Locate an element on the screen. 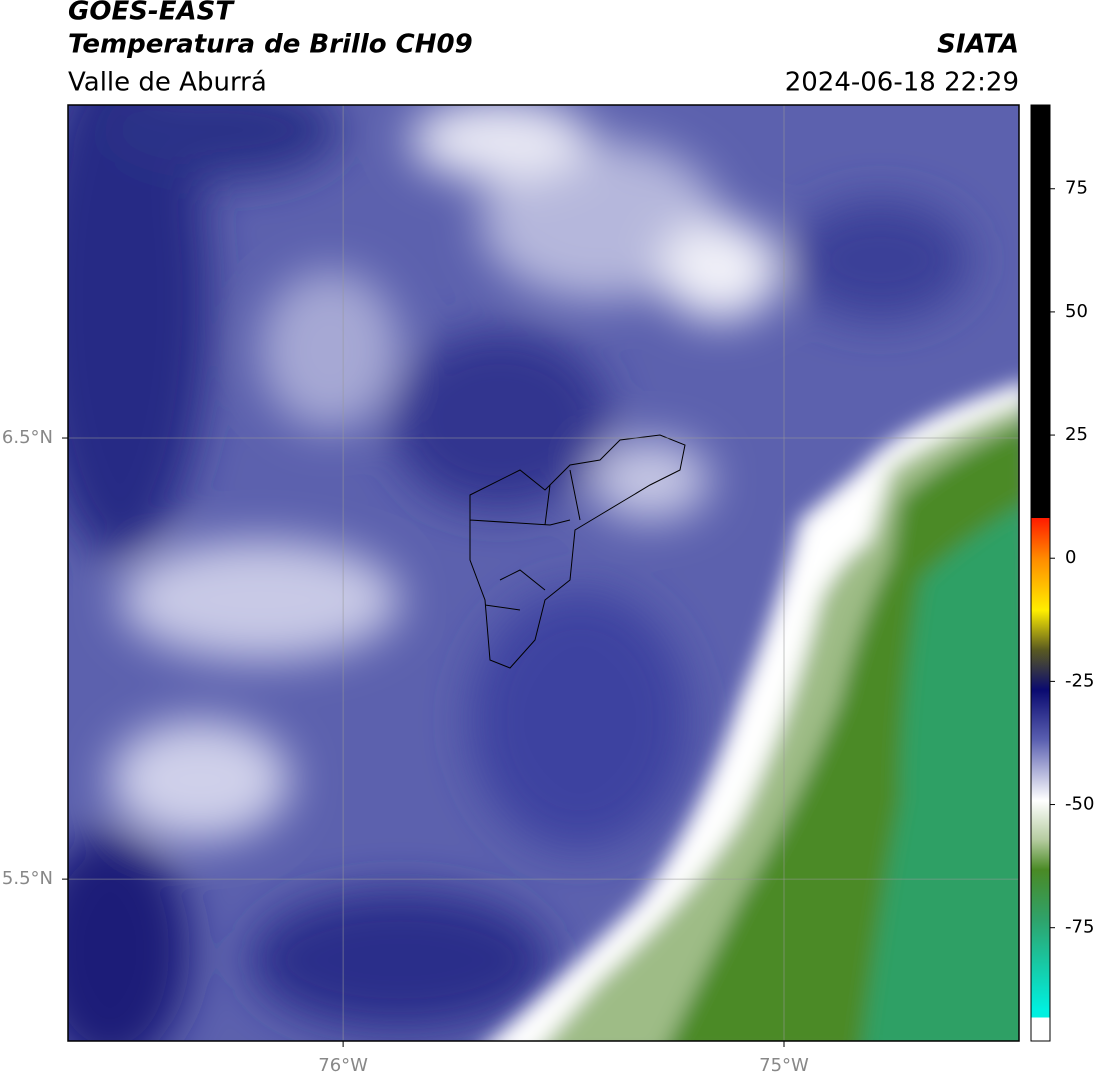 This screenshot has width=1094, height=1082. valley-outline is located at coordinates (577, 551).